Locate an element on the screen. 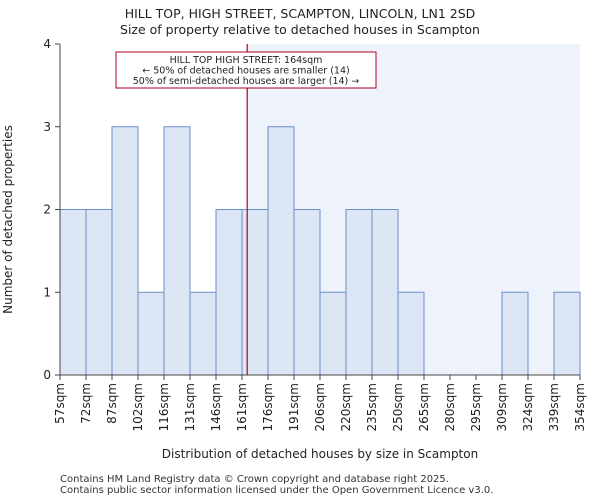  x-tick-label: 57sqm is located at coordinates (60, 403).